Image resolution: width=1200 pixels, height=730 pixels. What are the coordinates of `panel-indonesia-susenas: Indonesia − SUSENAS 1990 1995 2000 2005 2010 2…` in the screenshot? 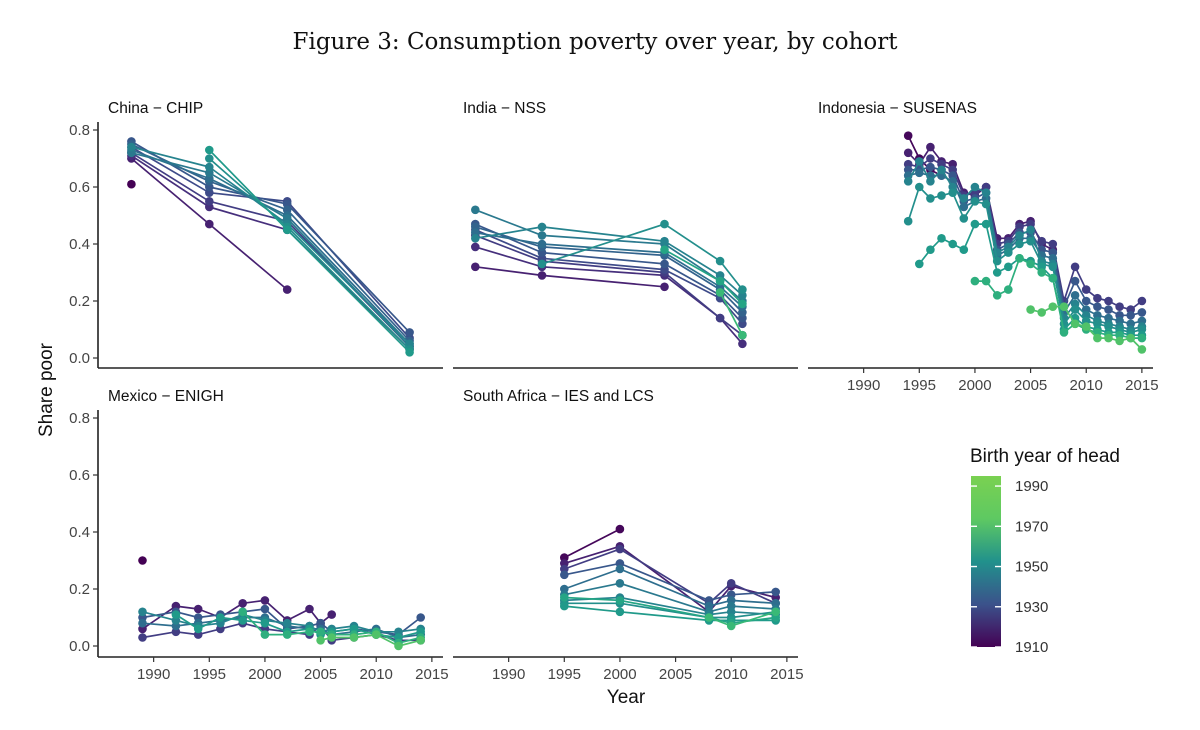 It's located at (983, 247).